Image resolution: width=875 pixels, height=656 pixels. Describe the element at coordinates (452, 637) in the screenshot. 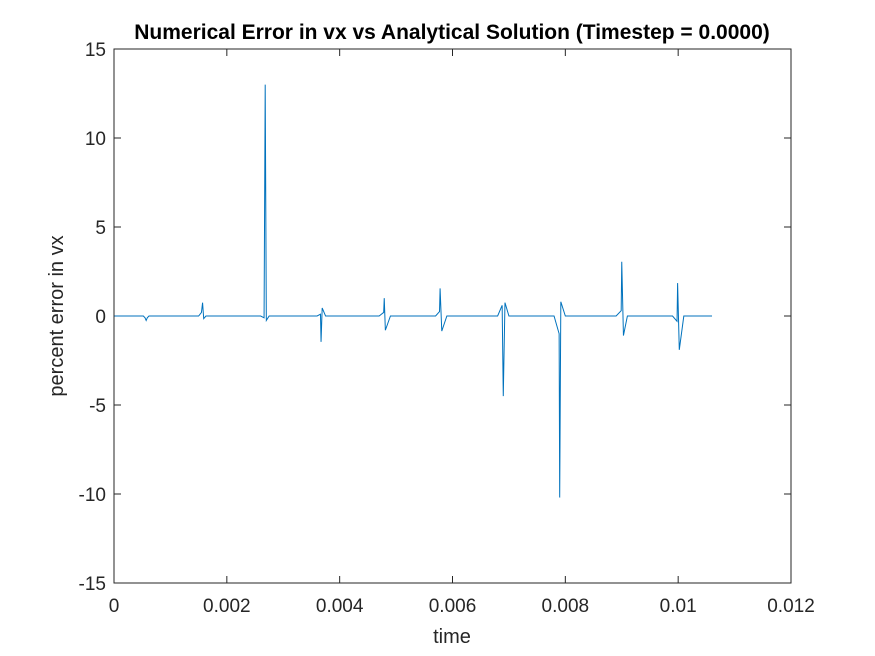

I see `x-axis-label: time` at that location.